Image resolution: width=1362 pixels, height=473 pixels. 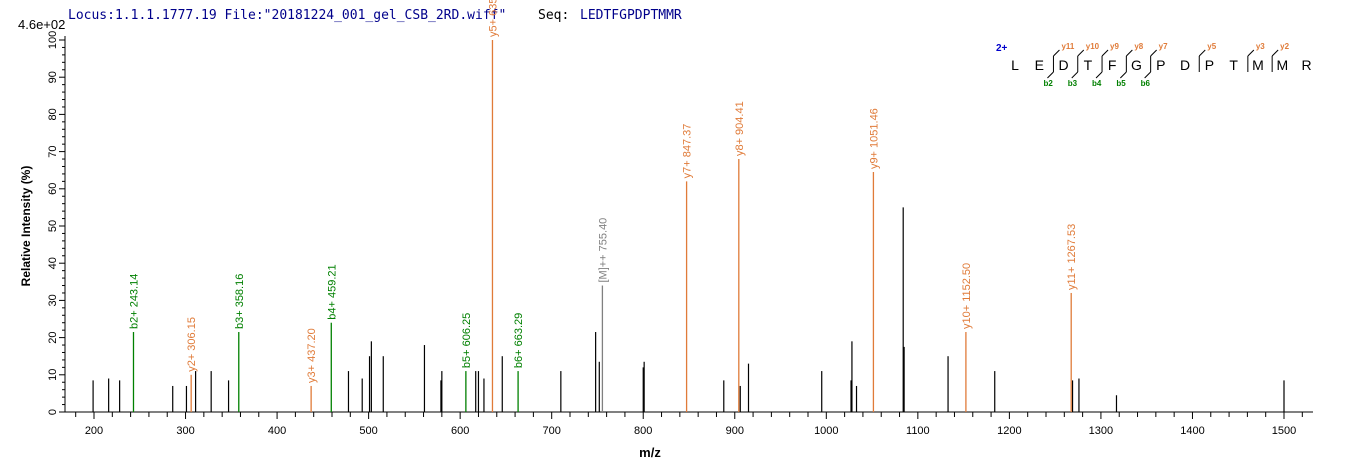 What do you see at coordinates (553, 15) in the screenshot?
I see `seq-label: Seq:` at bounding box center [553, 15].